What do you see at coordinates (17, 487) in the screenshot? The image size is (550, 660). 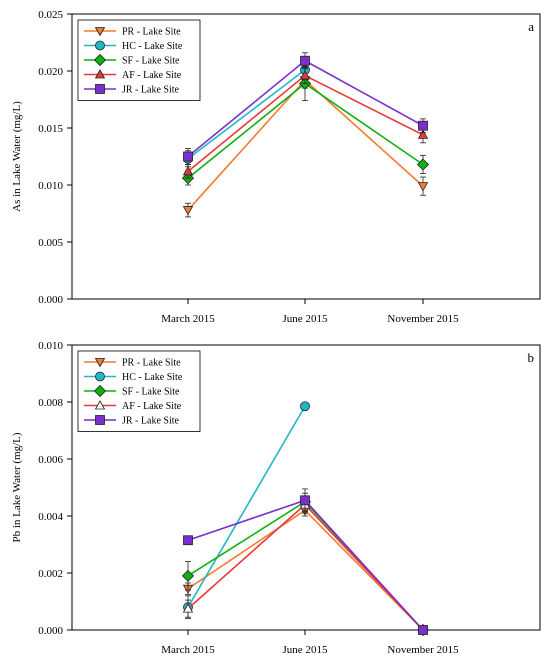 I see `y-axis-title: Pb in Lake Water (mg/L)` at bounding box center [17, 487].